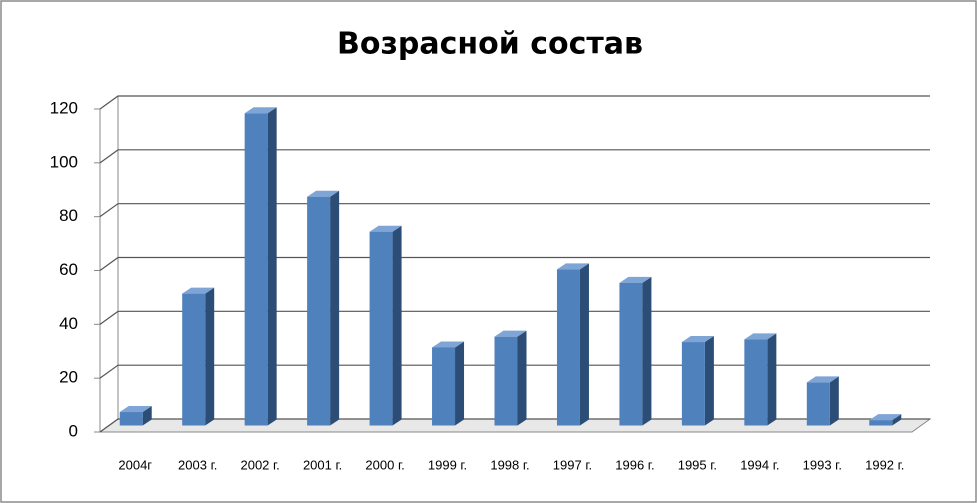 The width and height of the screenshot is (977, 503). I want to click on x-tick-label: 2002 г., so click(259, 464).